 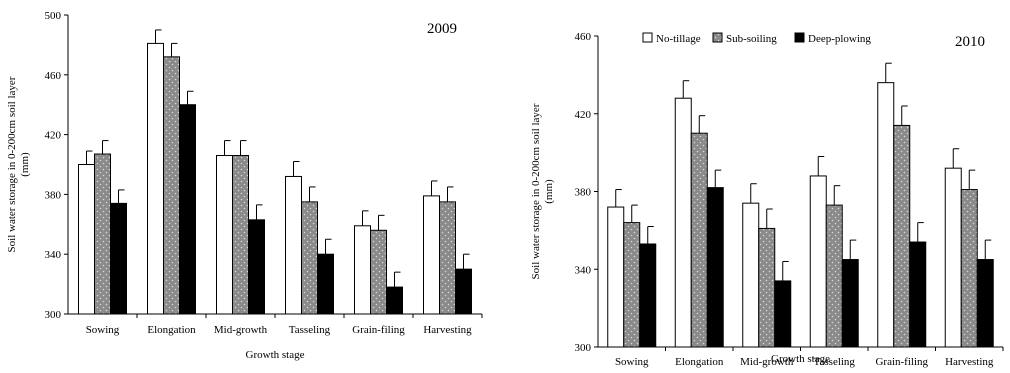 What do you see at coordinates (839, 39) in the screenshot?
I see `legend-label: Deep-plowing` at bounding box center [839, 39].